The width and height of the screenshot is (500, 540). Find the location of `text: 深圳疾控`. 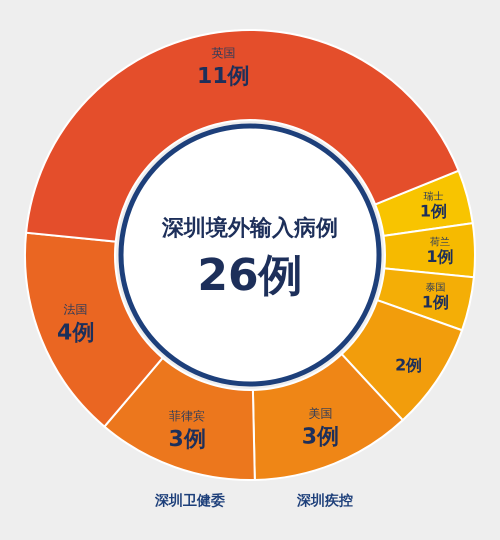

text: 深圳疾控 is located at coordinates (324, 500).